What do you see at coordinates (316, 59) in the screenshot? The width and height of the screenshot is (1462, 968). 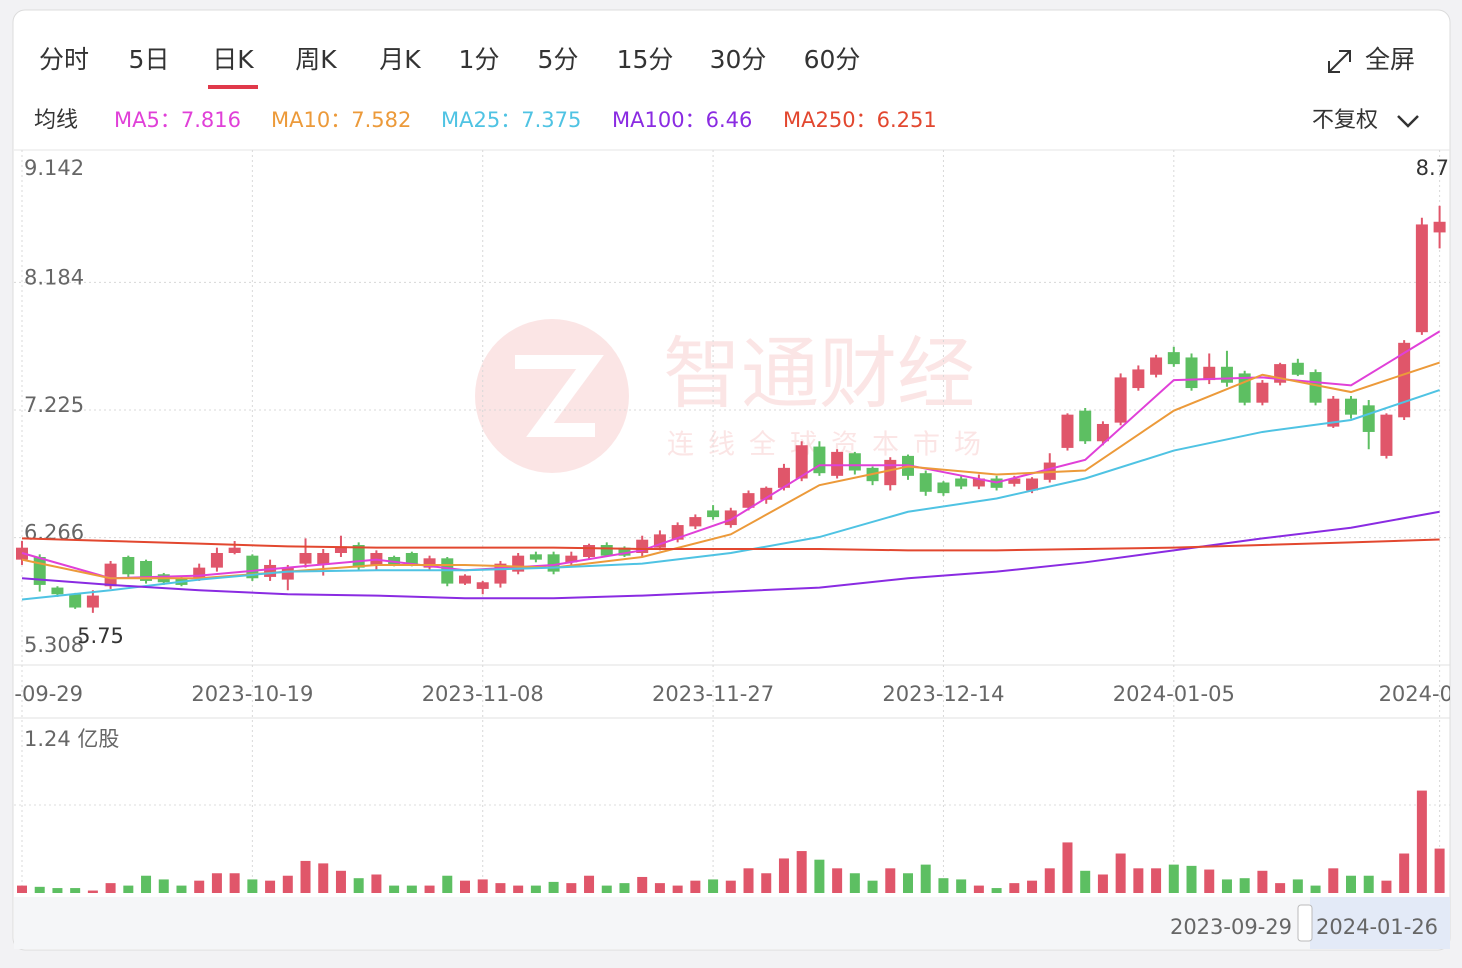 I see `tab: 周K` at bounding box center [316, 59].